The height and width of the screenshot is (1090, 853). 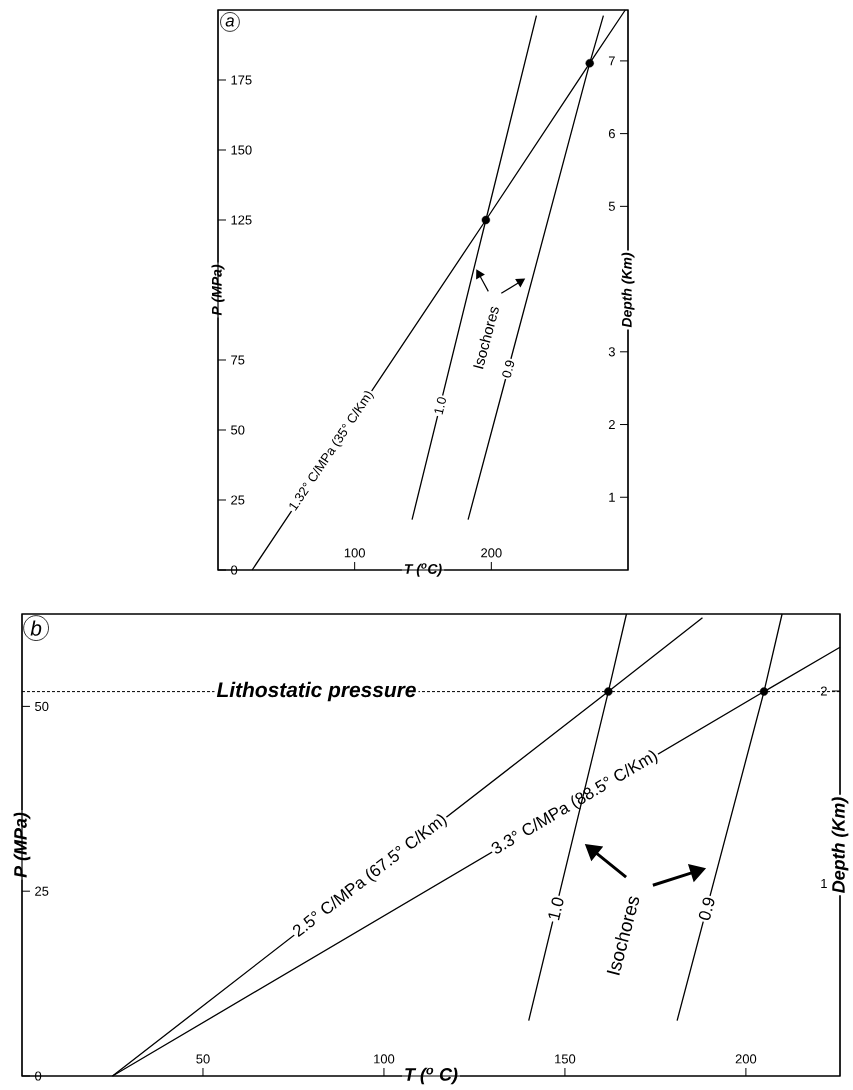 What do you see at coordinates (611, 61) in the screenshot?
I see `y2-tick-label: 7` at bounding box center [611, 61].